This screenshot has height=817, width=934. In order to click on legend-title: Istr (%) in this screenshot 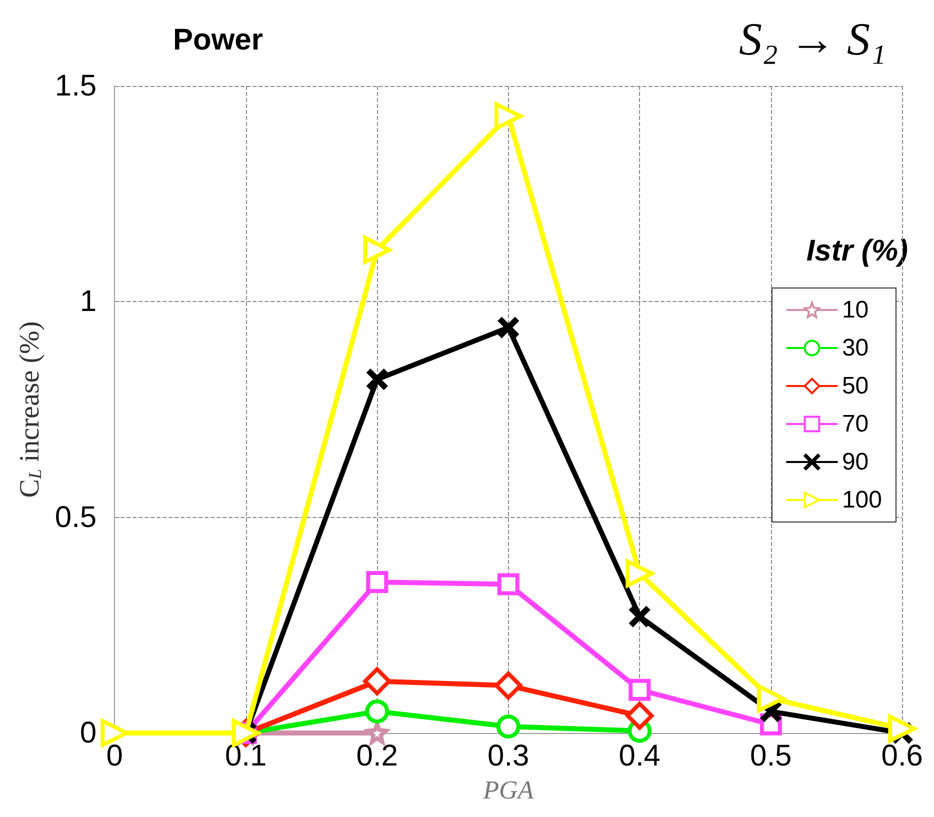, I will do `click(857, 251)`.